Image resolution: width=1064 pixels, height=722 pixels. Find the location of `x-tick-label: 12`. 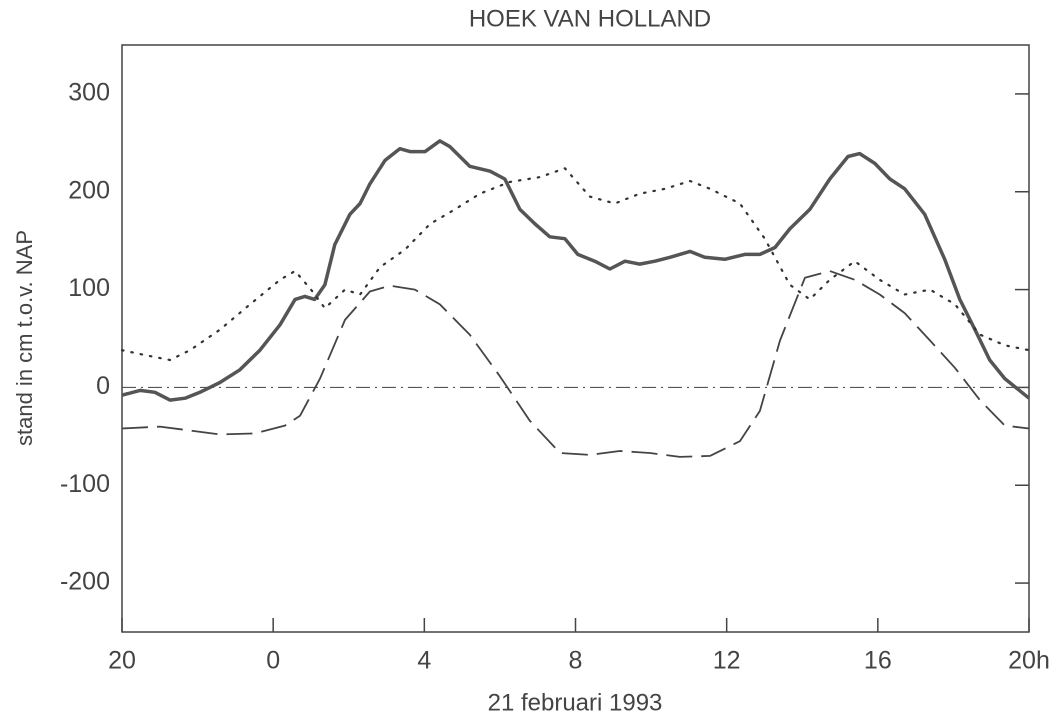

x-tick-label: 12 is located at coordinates (727, 661).